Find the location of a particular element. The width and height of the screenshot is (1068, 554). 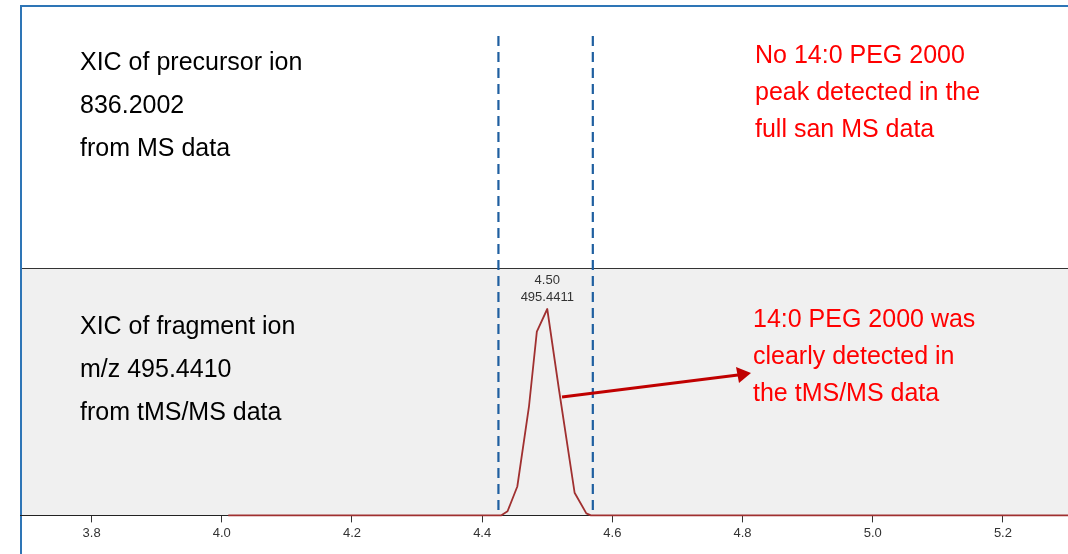

x-tick-label: 5.2 is located at coordinates (1002, 532).